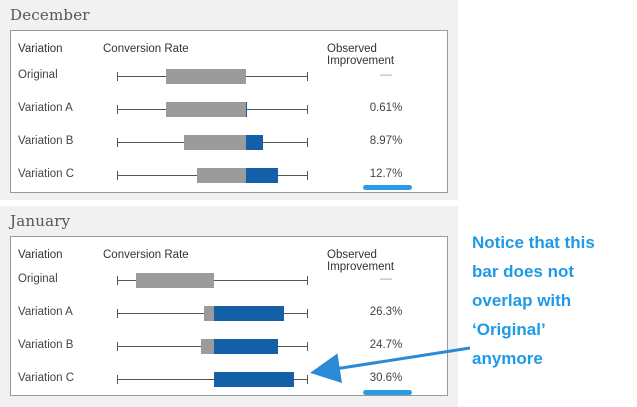 The image size is (637, 407). Describe the element at coordinates (387, 187) in the screenshot. I see `december-highlight-underline` at that location.